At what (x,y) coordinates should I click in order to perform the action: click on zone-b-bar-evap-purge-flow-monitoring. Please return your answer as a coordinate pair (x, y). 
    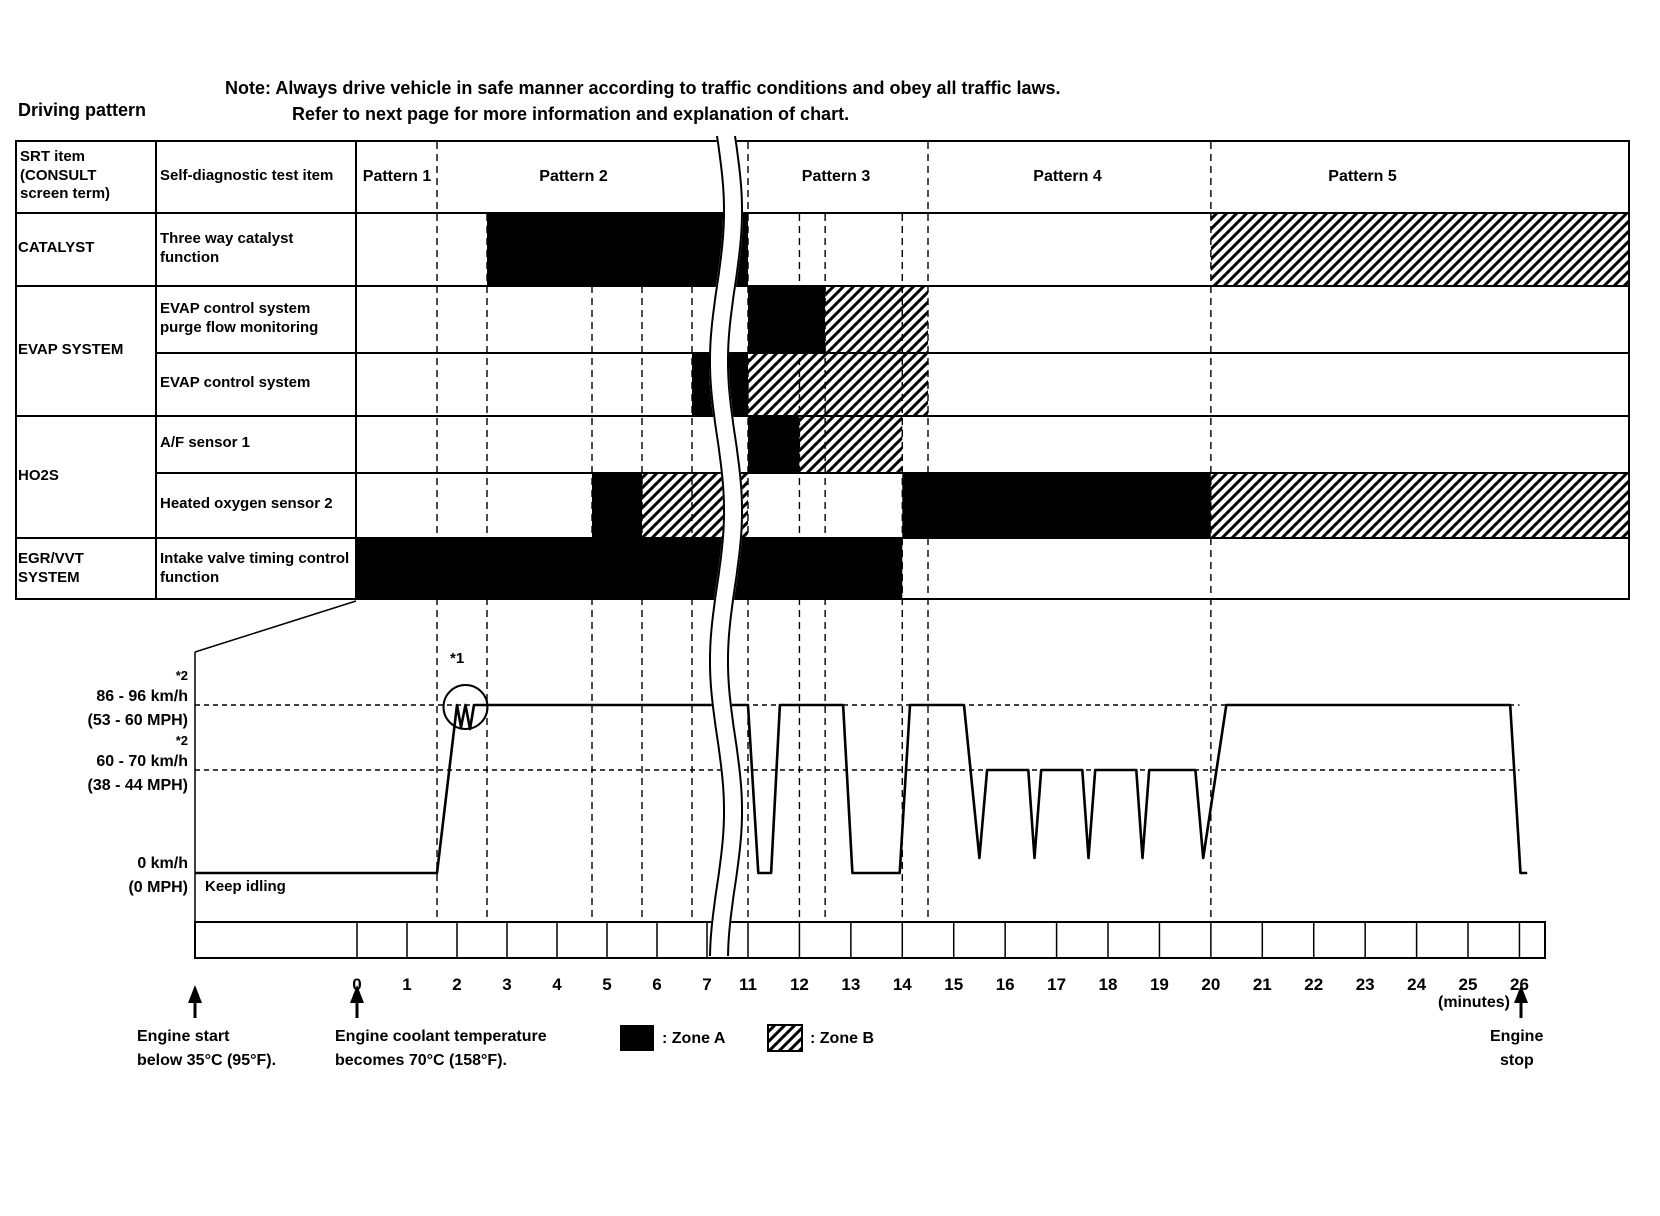
    Looking at the image, I should click on (877, 319).